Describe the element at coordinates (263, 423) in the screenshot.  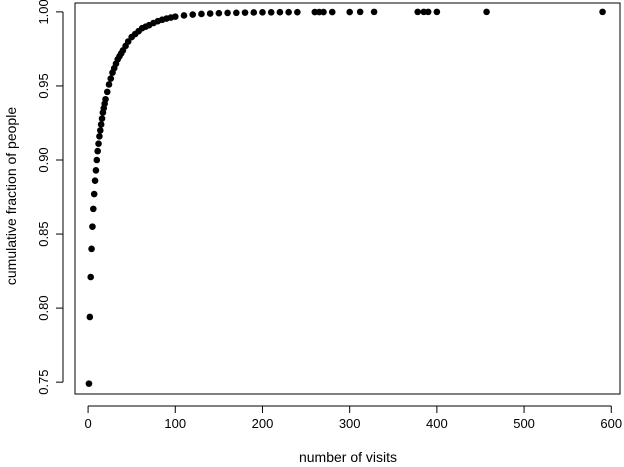
I see `x-tick-label: 200` at that location.